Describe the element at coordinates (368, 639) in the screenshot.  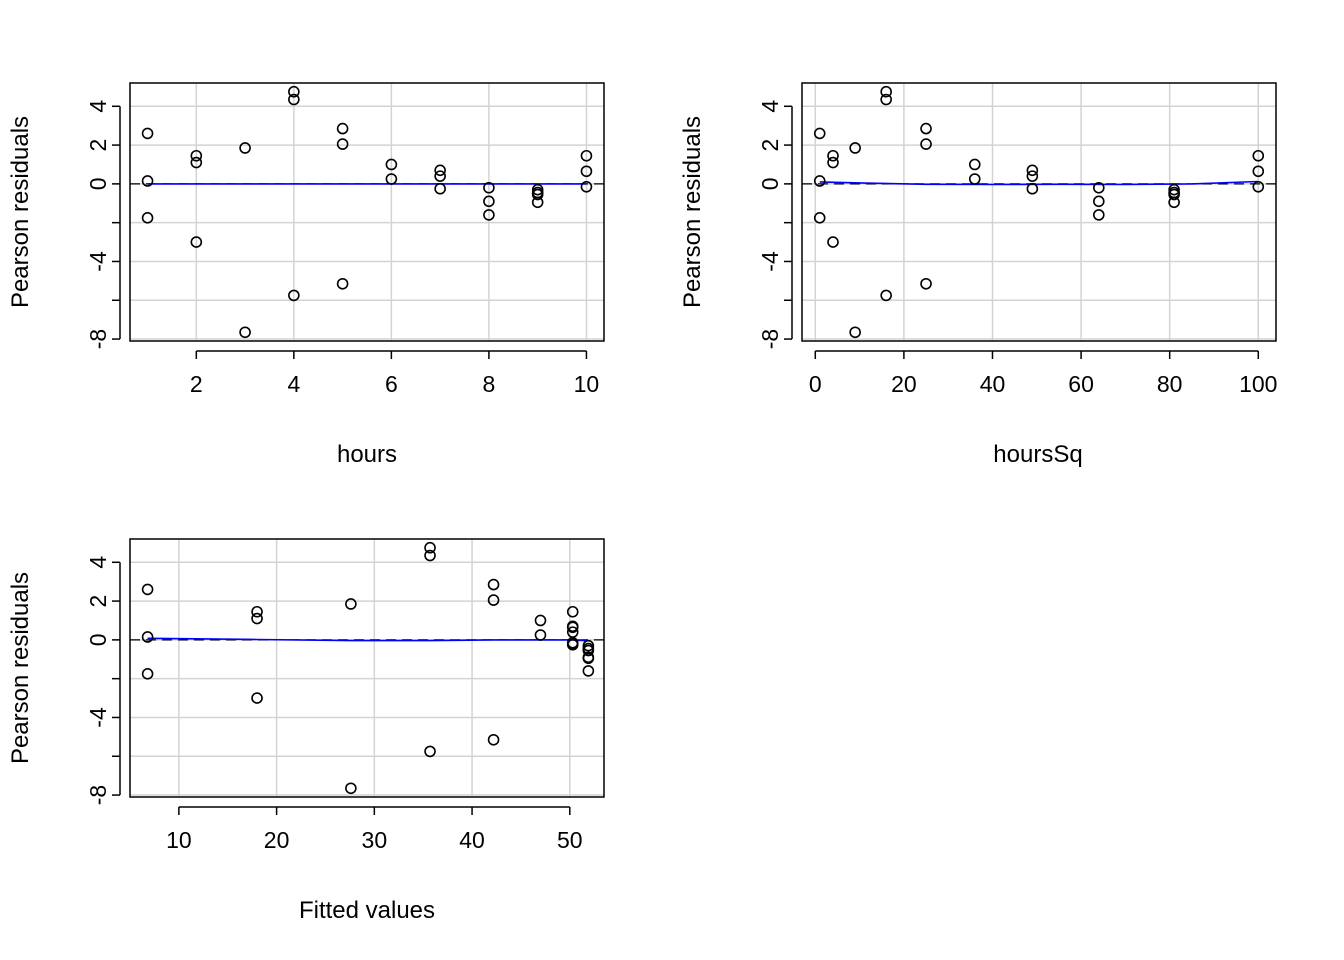
I see `smooth-curve` at that location.